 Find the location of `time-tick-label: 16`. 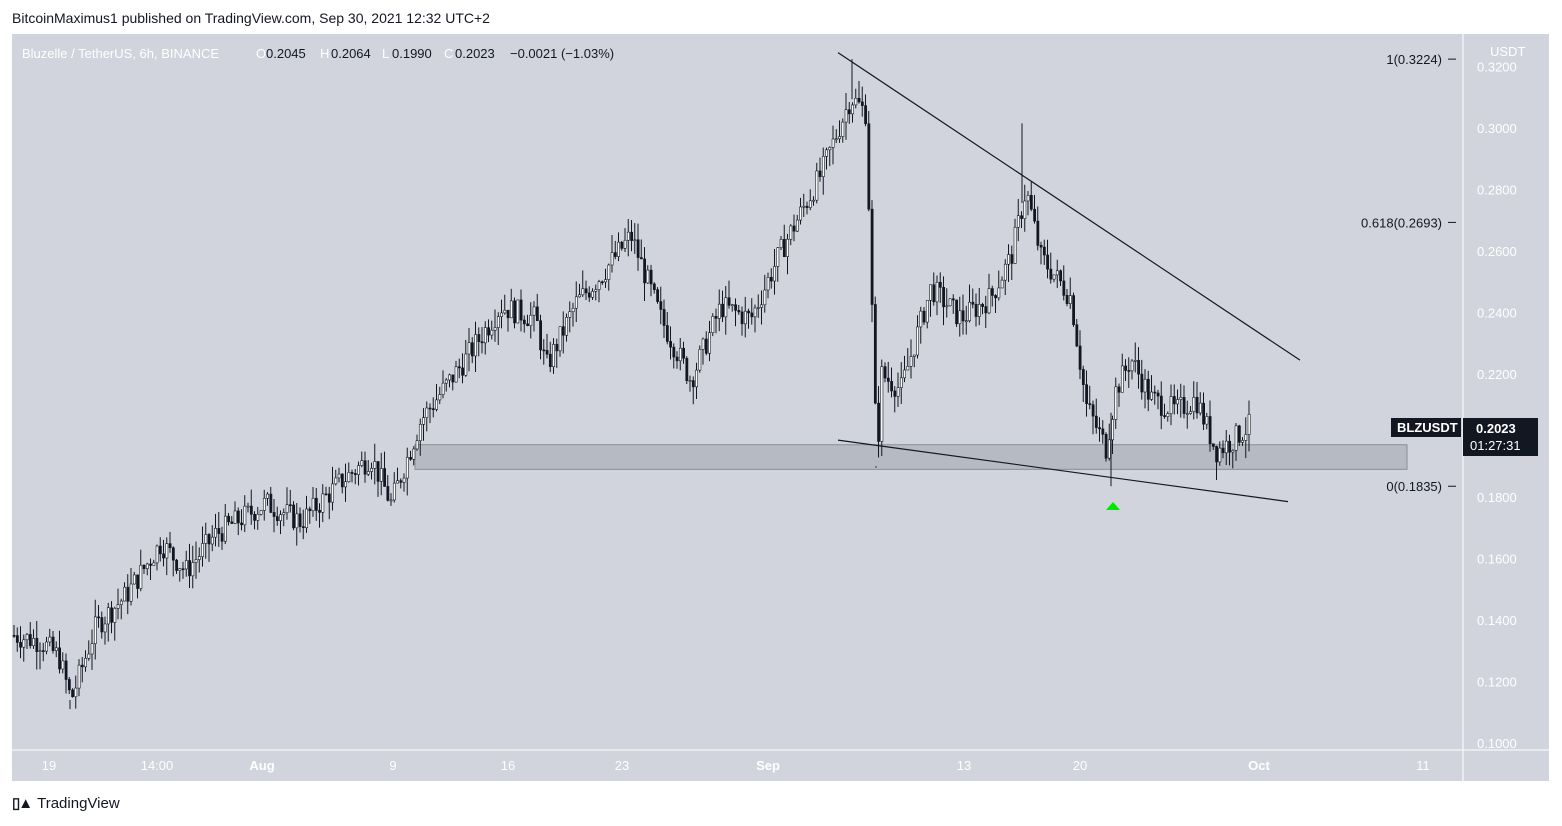

time-tick-label: 16 is located at coordinates (508, 765).